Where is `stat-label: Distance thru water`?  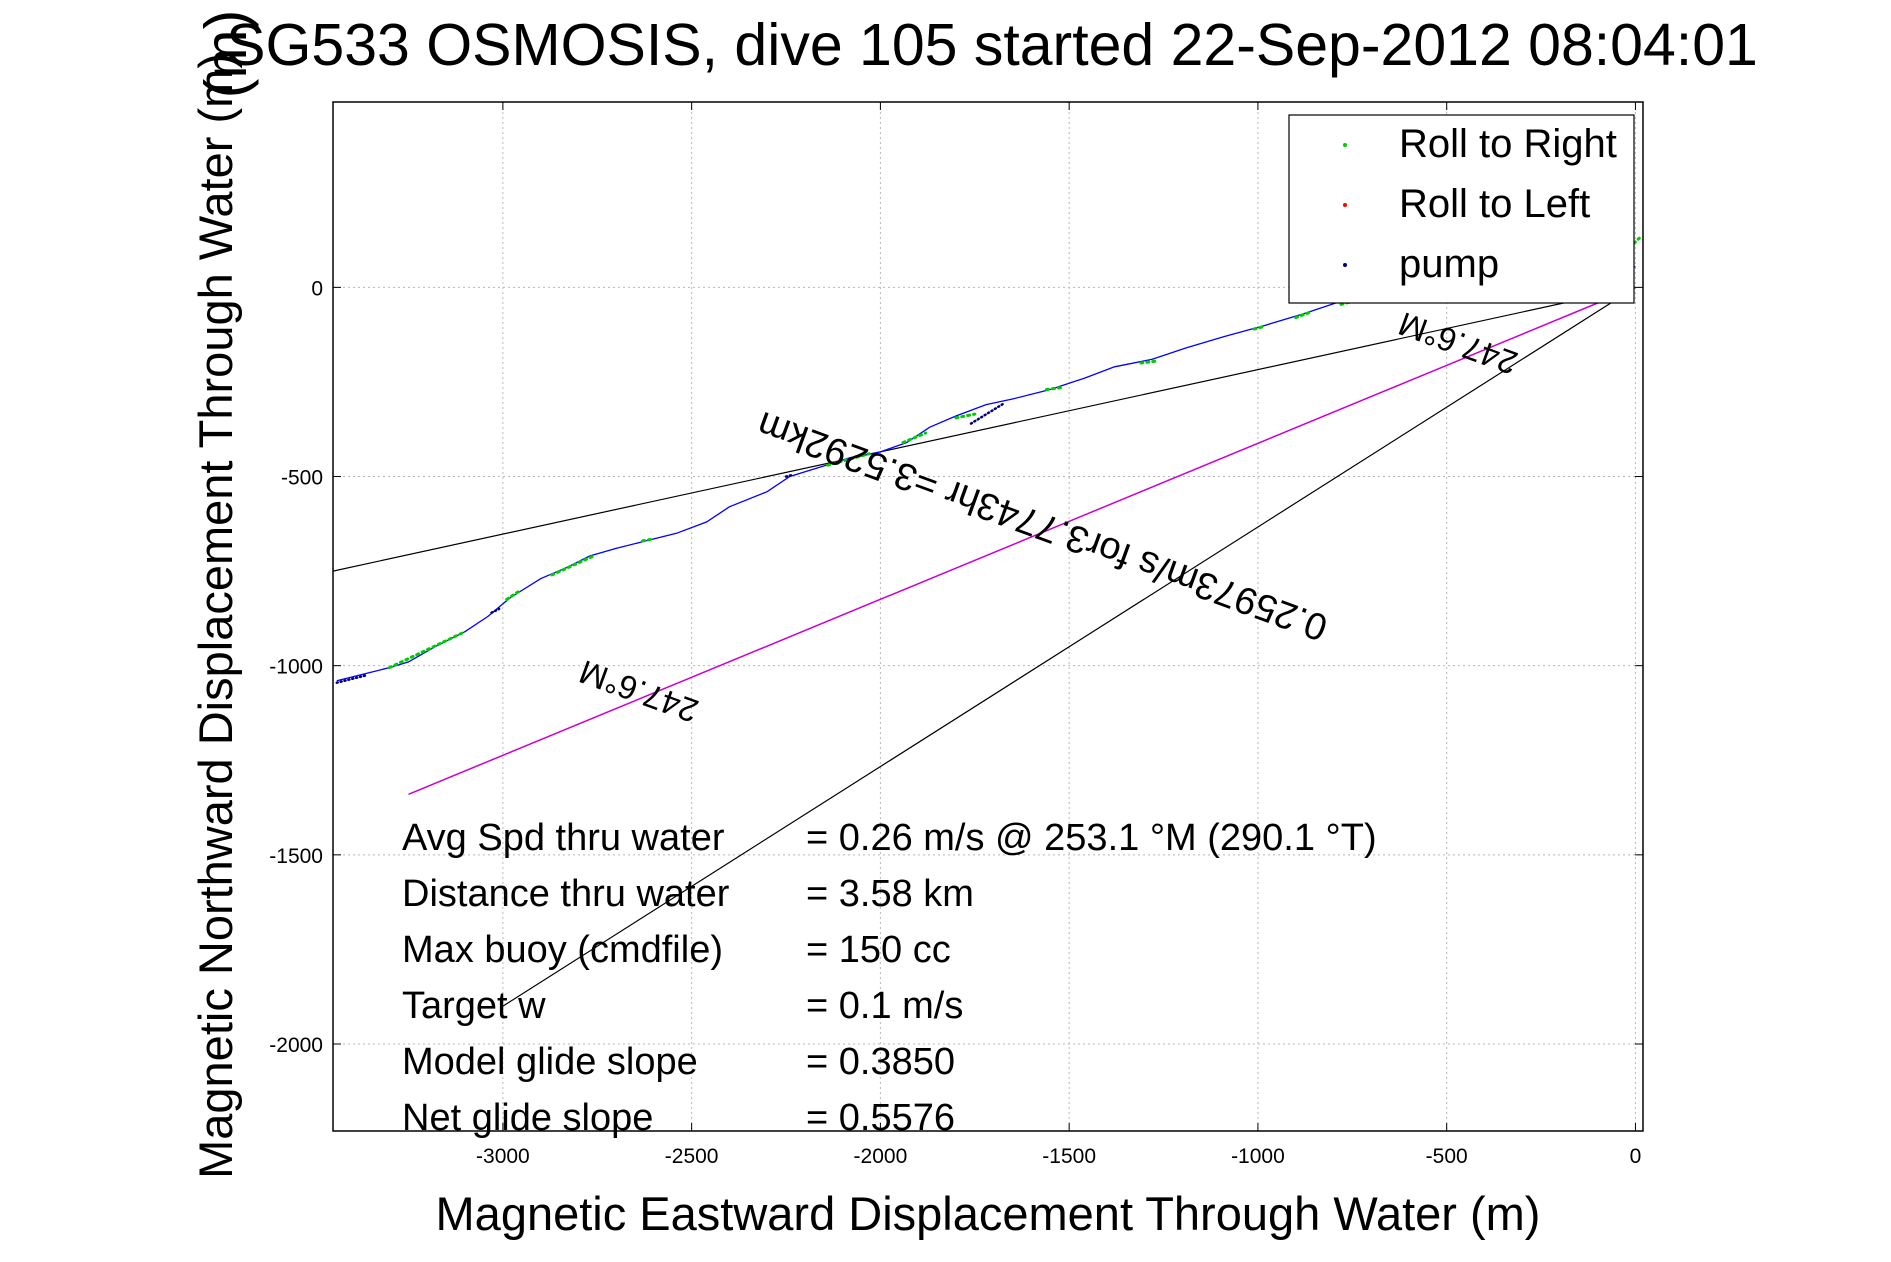 stat-label: Distance thru water is located at coordinates (566, 894).